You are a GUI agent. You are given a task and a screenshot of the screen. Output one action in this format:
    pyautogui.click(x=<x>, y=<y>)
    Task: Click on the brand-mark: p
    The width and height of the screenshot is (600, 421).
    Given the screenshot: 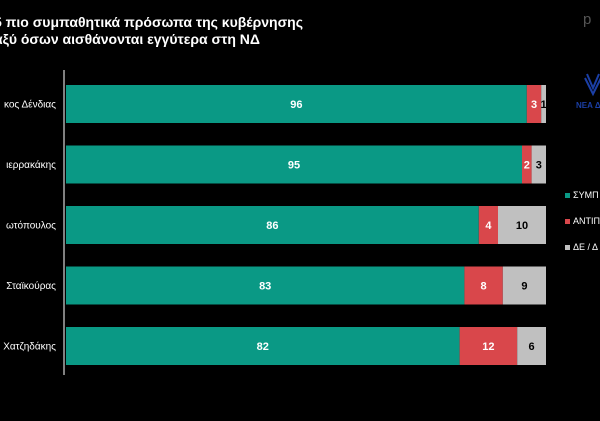 What is the action you would take?
    pyautogui.click(x=588, y=19)
    